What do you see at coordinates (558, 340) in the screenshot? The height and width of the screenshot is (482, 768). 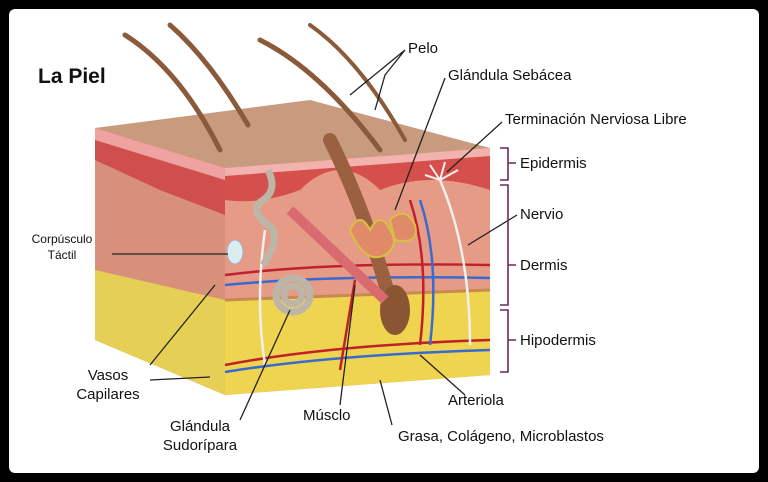 I see `label: Hipodermis` at bounding box center [558, 340].